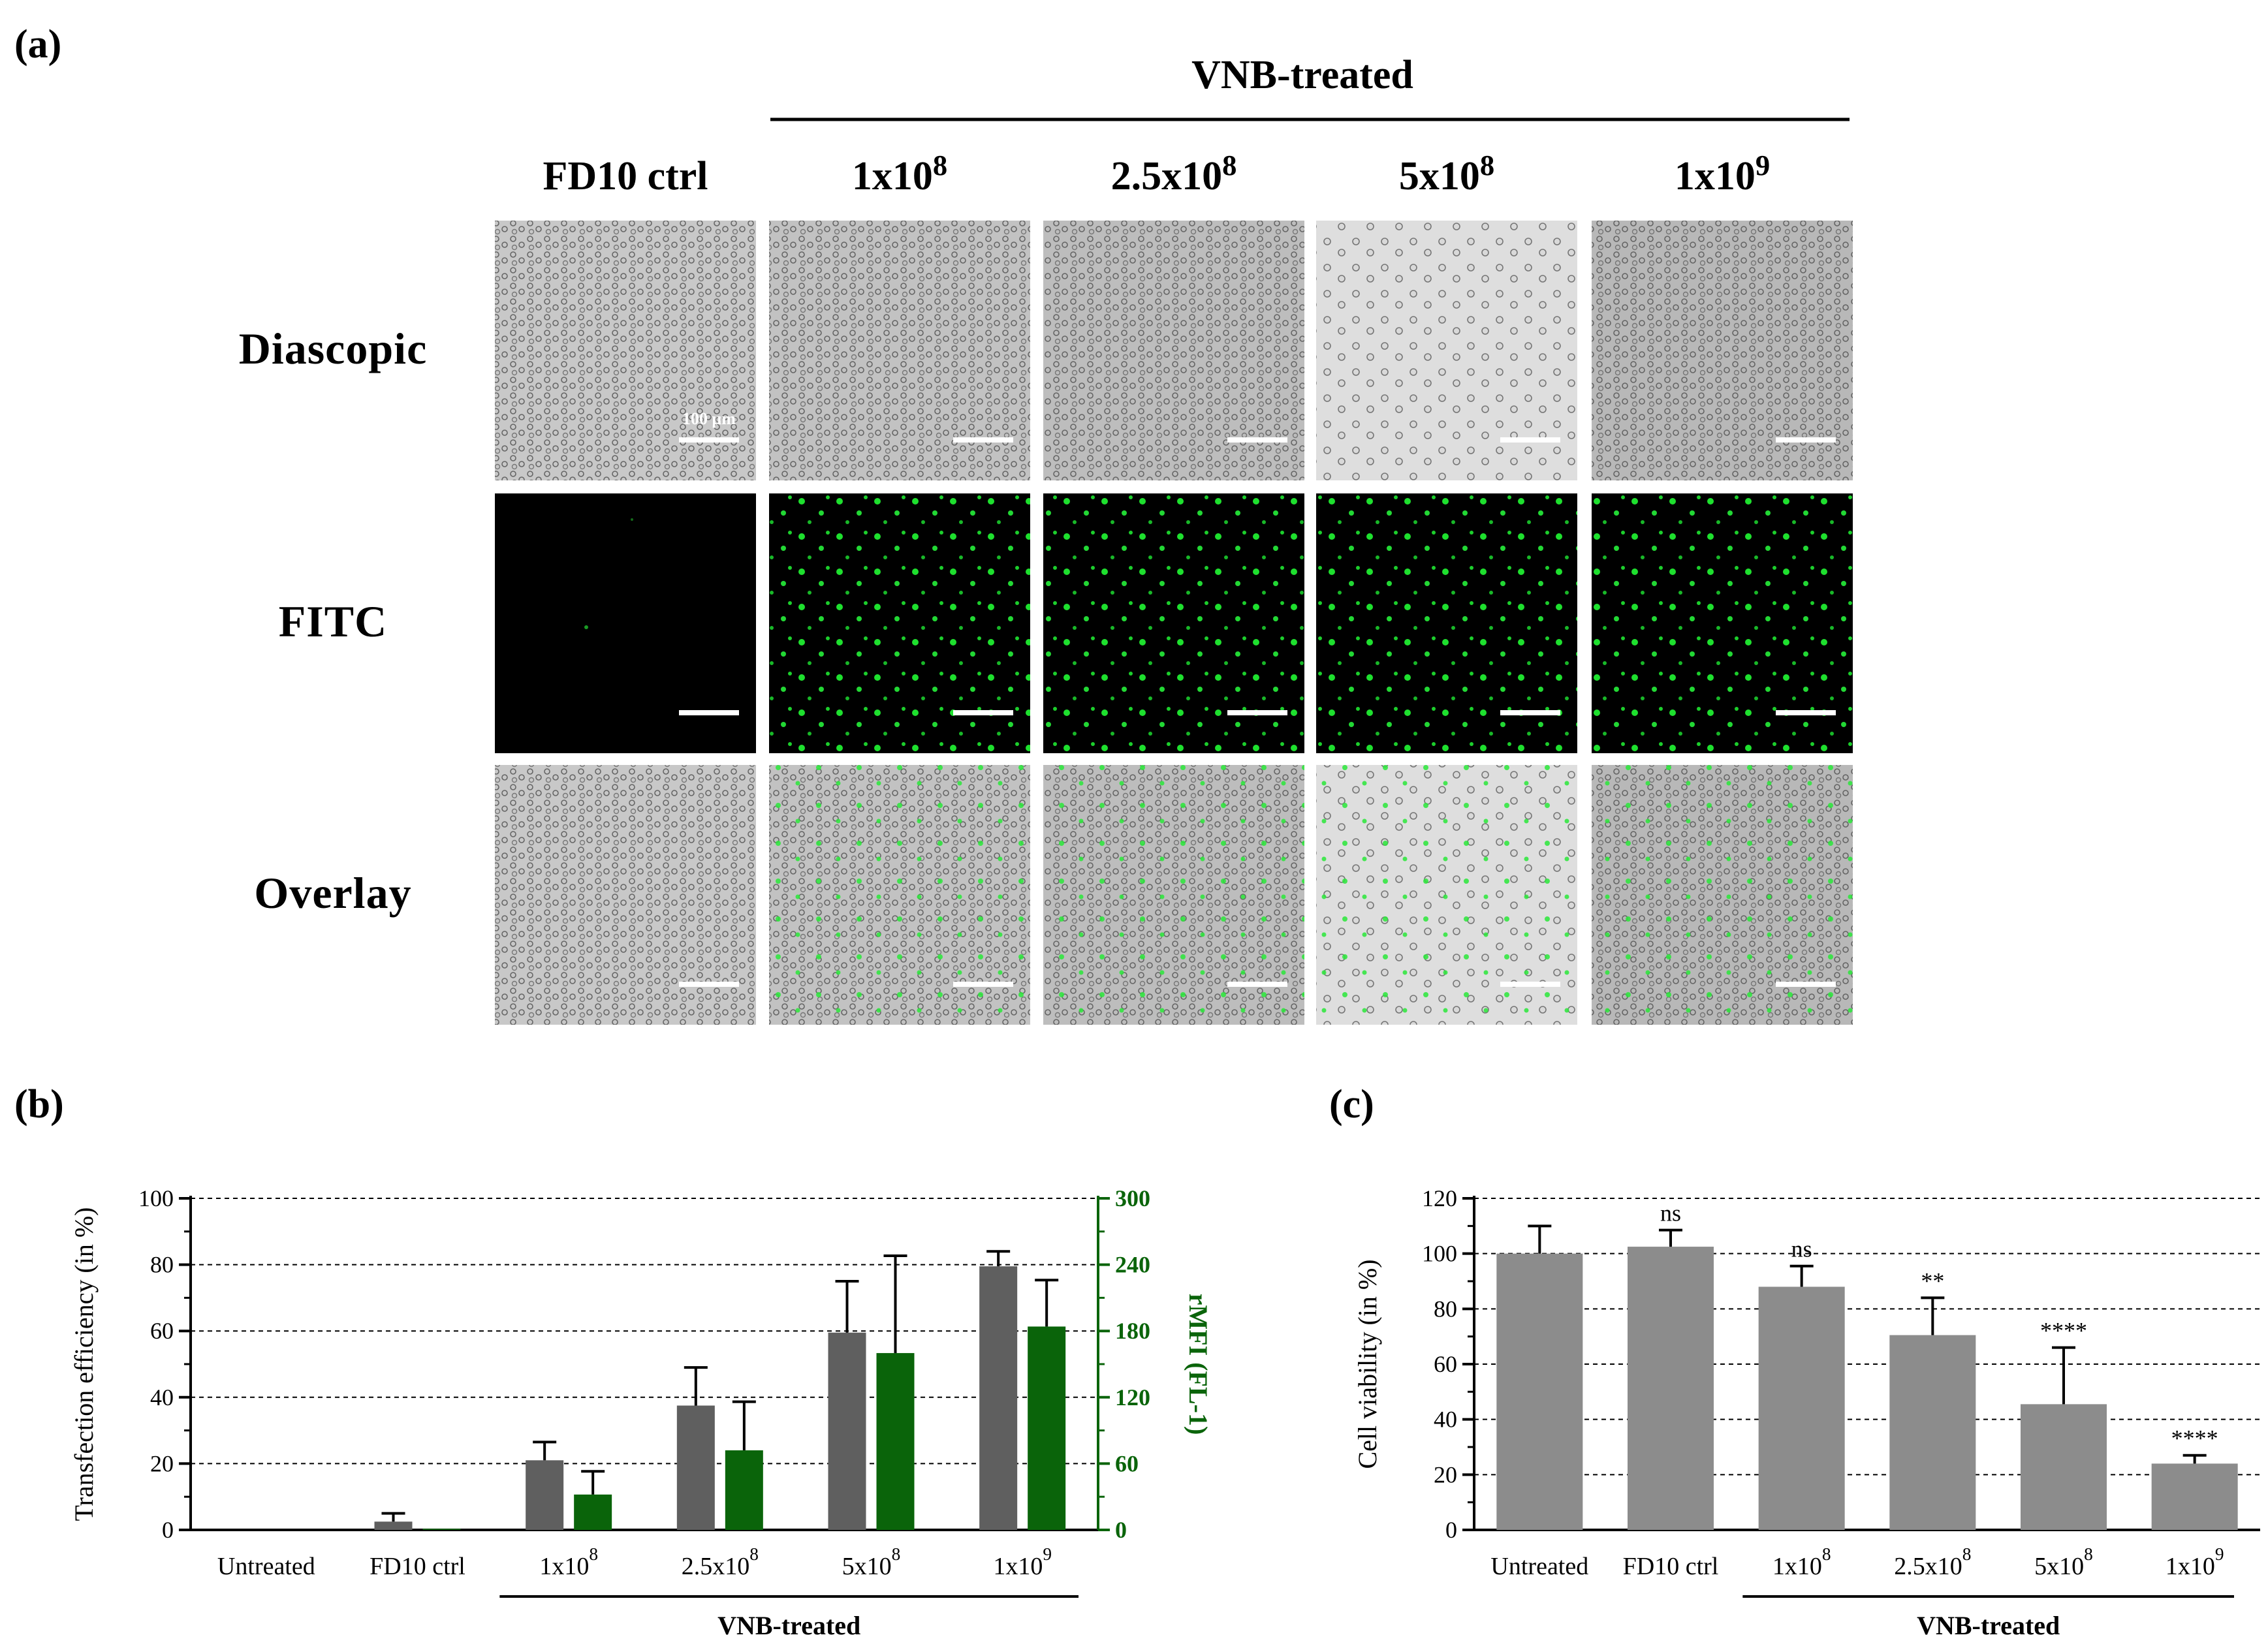 This screenshot has height=1650, width=2268. What do you see at coordinates (1539, 1391) in the screenshot?
I see `bar-untreated` at bounding box center [1539, 1391].